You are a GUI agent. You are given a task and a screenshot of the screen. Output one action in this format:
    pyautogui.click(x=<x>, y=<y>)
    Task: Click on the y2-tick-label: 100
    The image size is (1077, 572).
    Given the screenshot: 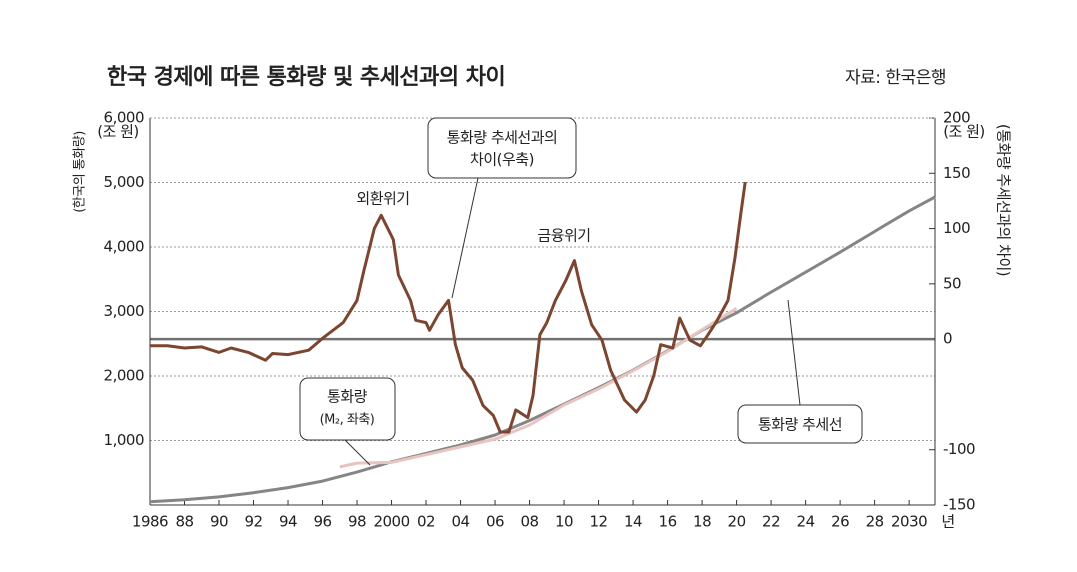 What is the action you would take?
    pyautogui.click(x=956, y=228)
    